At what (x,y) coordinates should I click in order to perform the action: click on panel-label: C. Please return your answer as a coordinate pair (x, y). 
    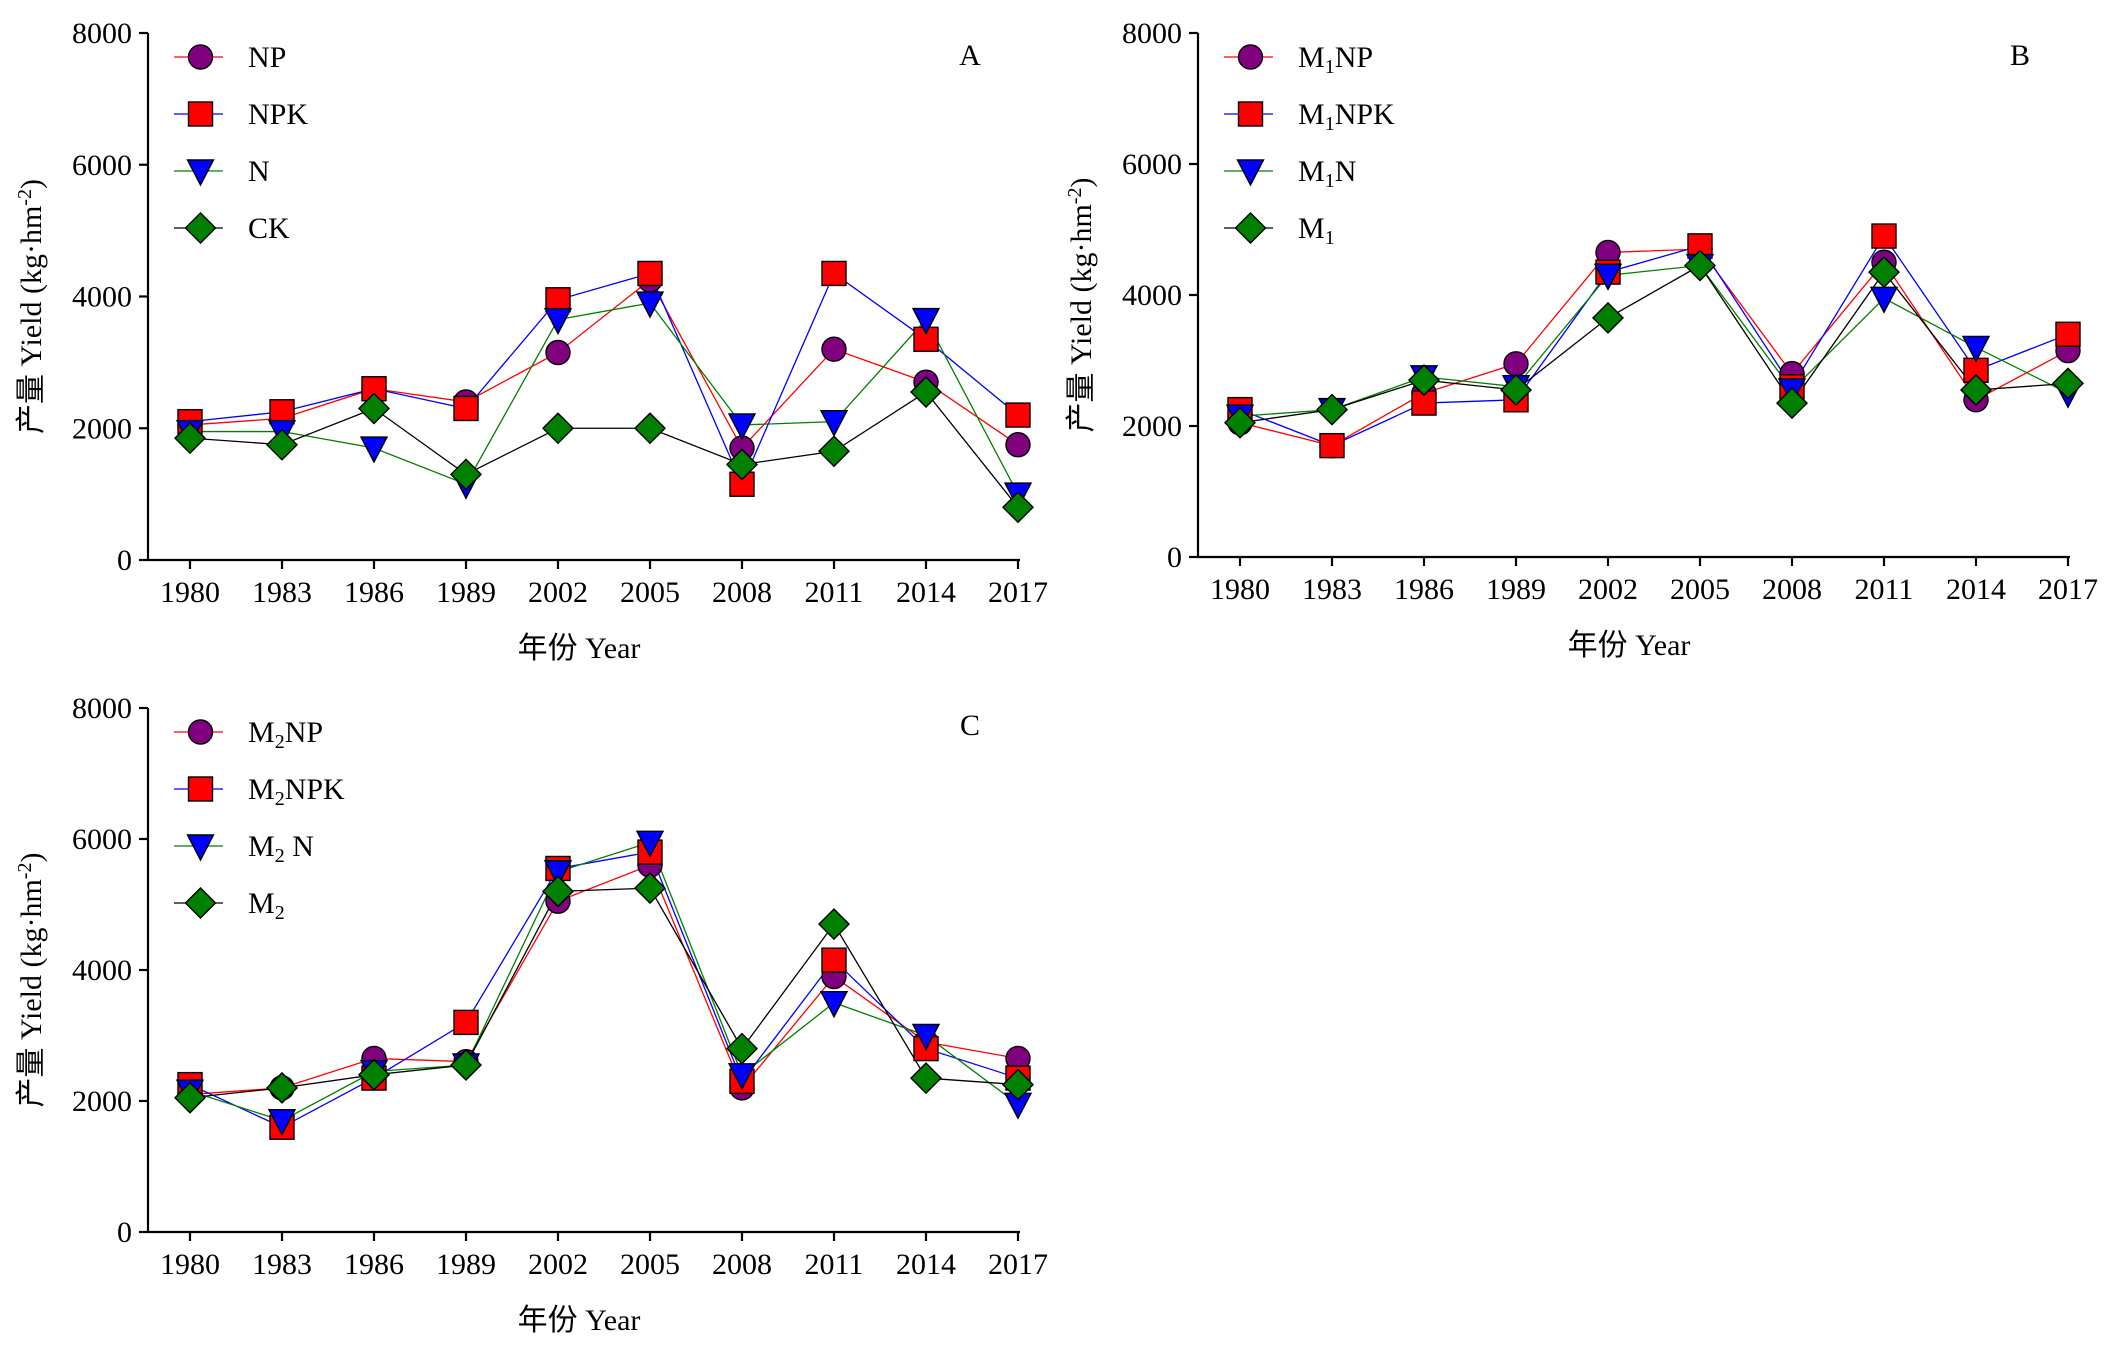
    Looking at the image, I should click on (970, 725).